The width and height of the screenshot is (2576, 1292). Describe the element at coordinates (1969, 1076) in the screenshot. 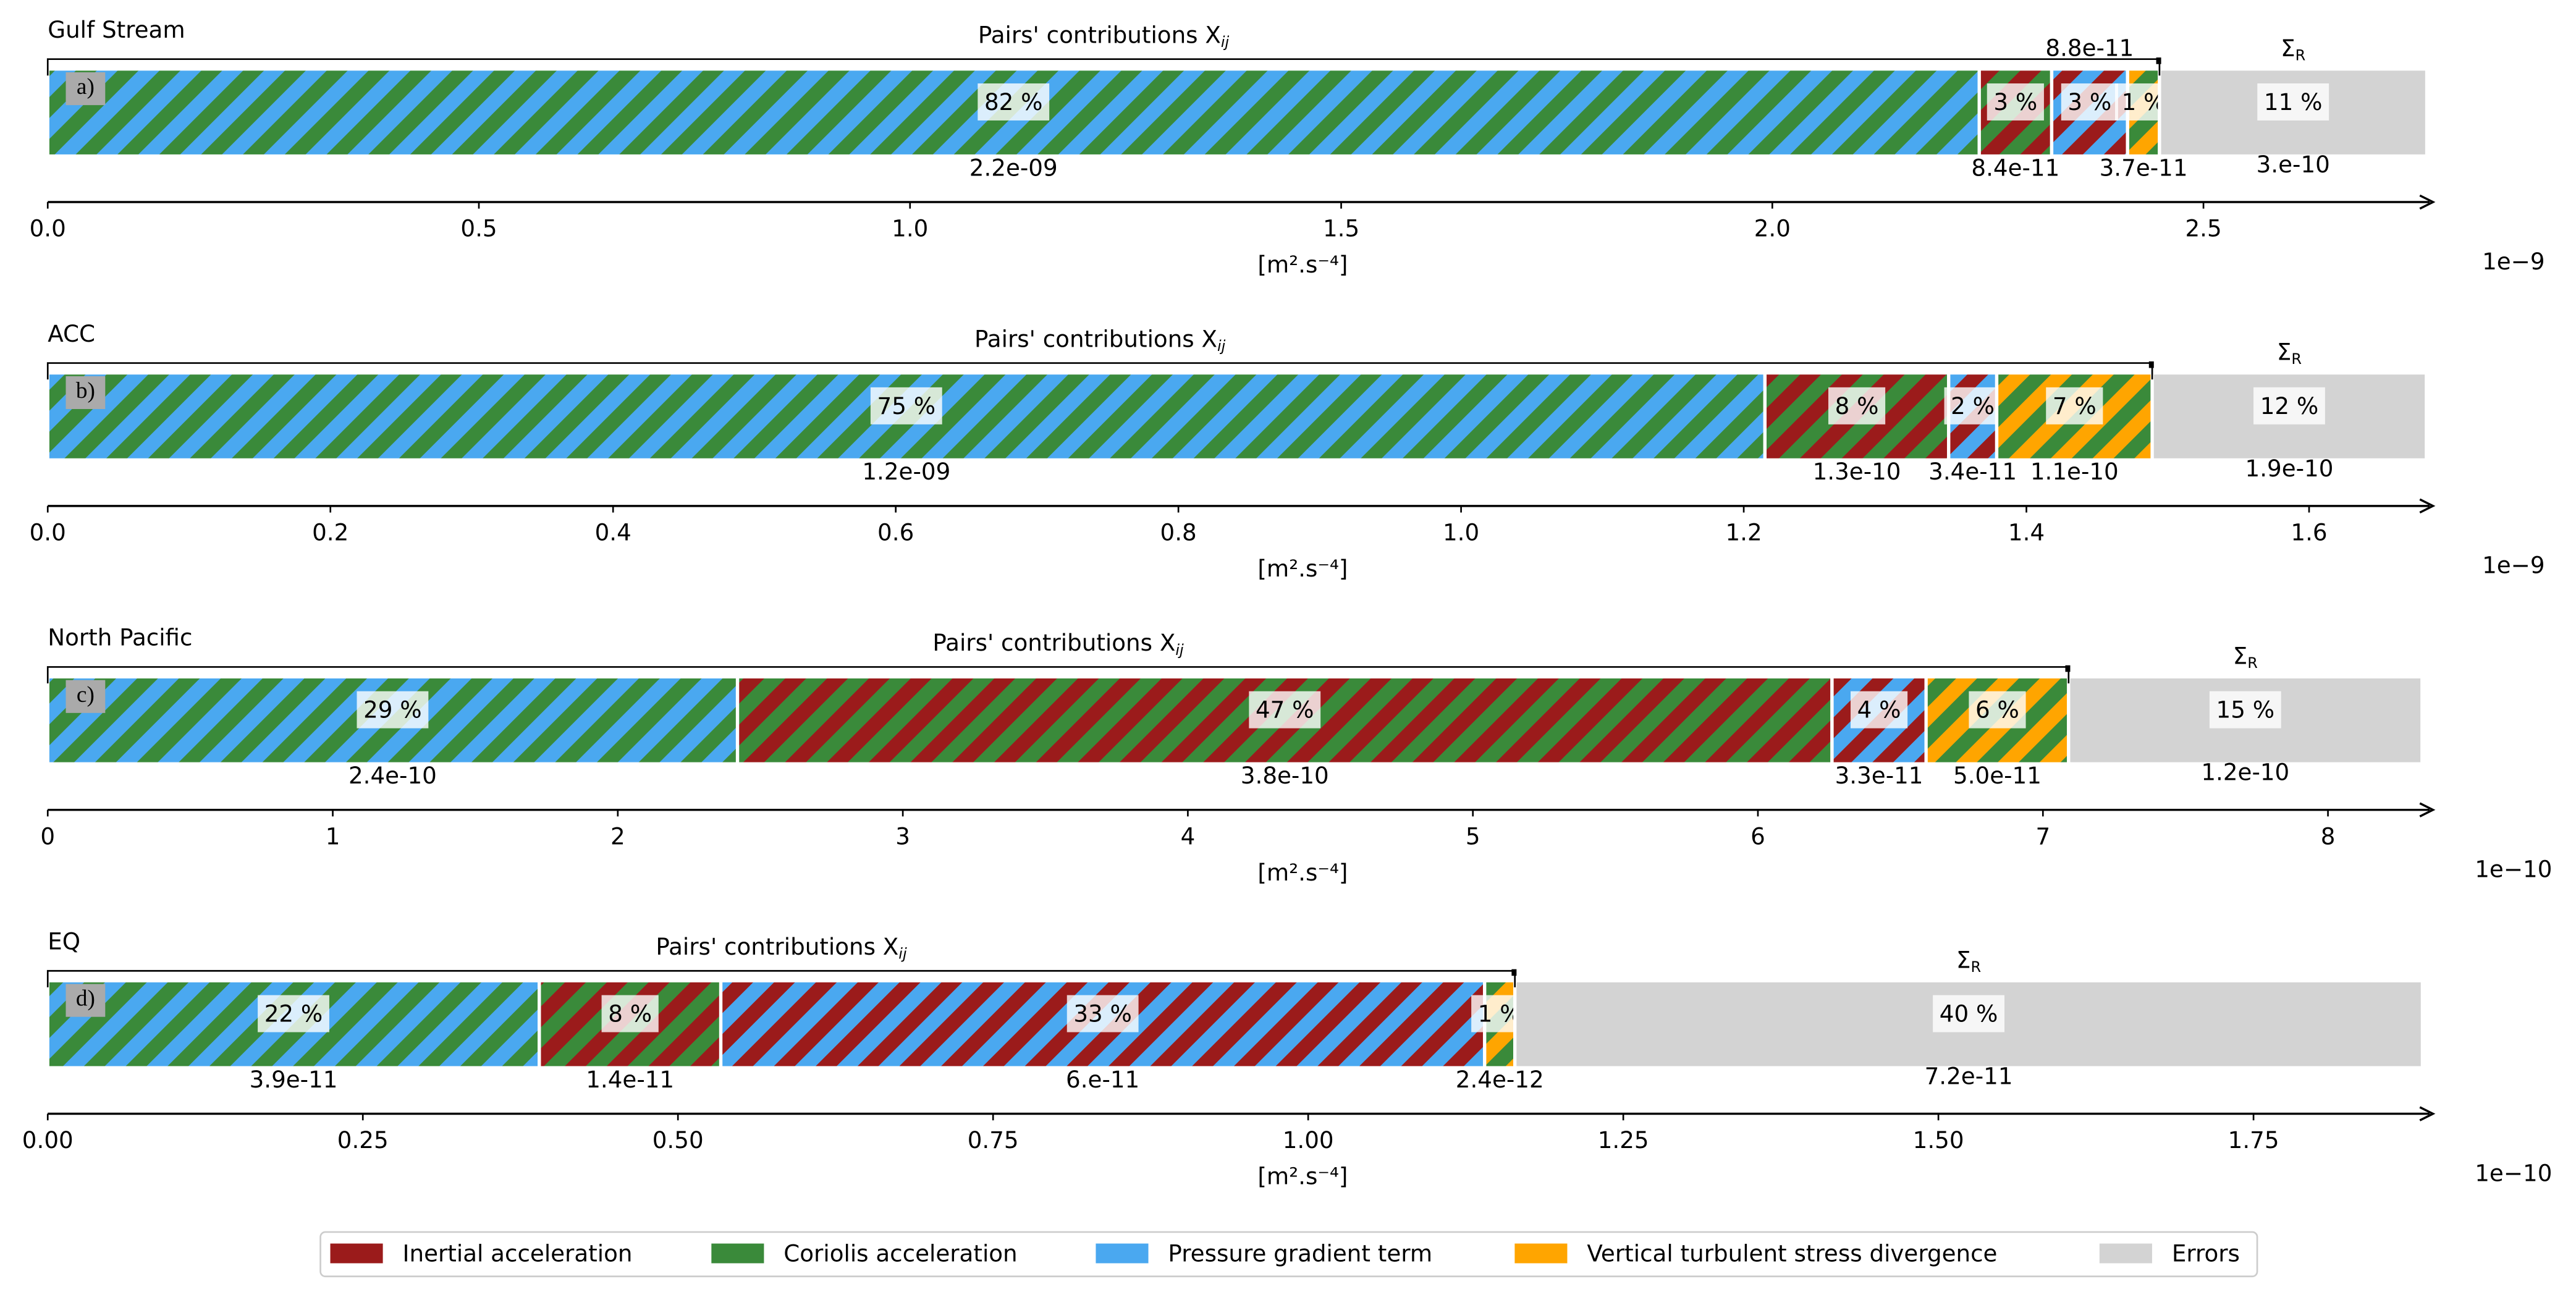

I see `value-label: 7.2e-11` at that location.